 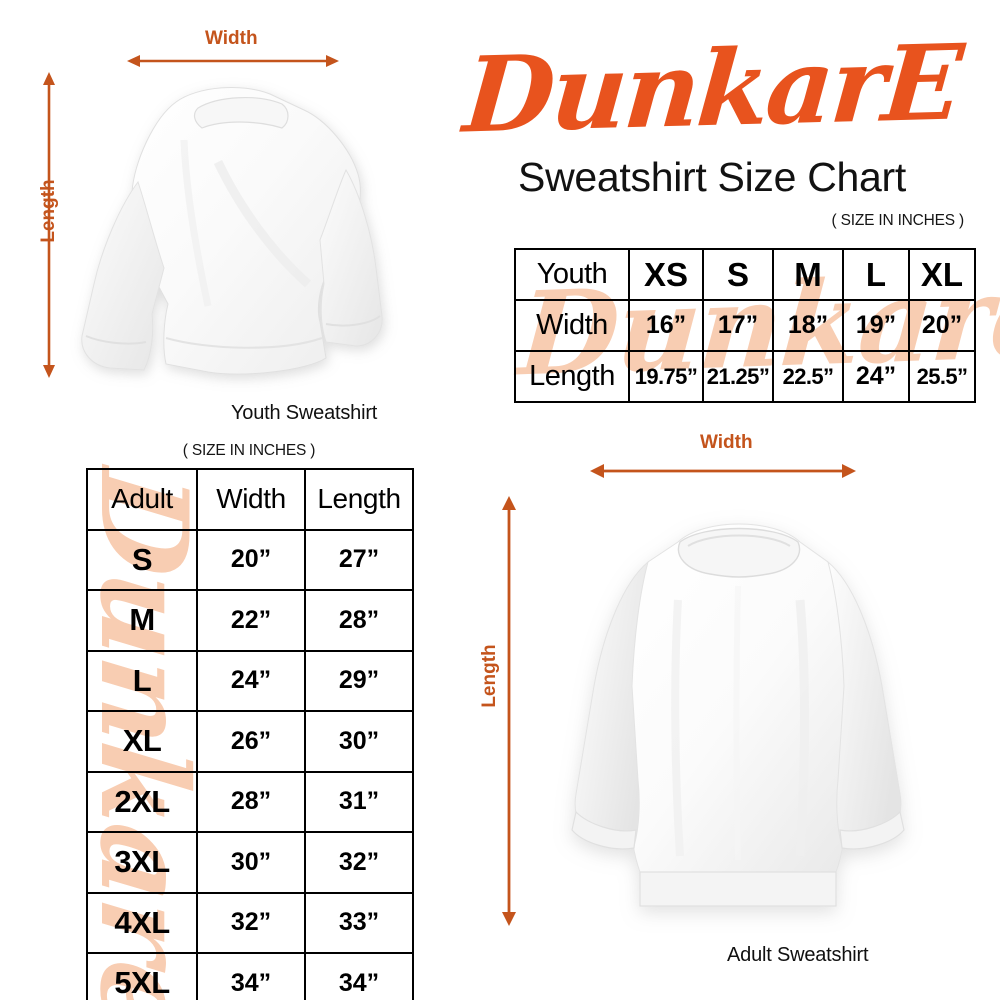 What do you see at coordinates (142, 741) in the screenshot?
I see `adult-size-xl: XL` at bounding box center [142, 741].